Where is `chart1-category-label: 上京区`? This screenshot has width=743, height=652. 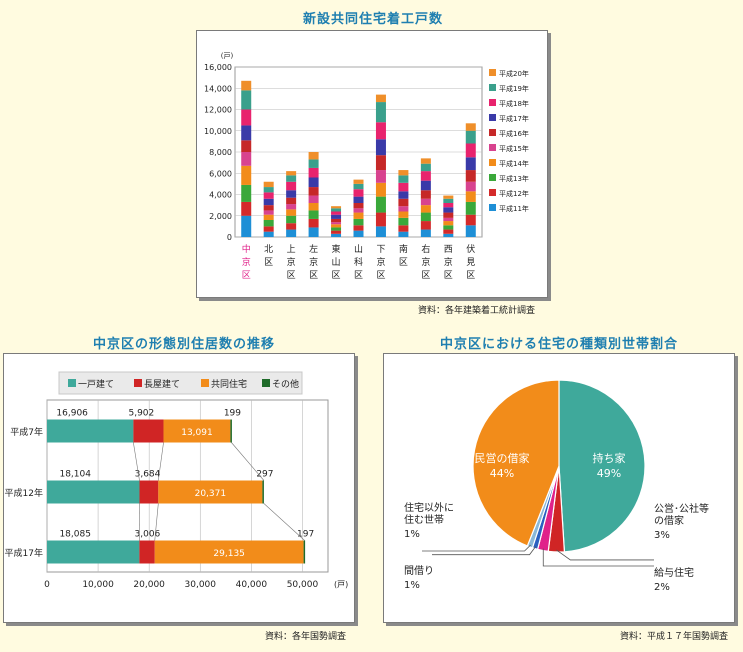 chart1-category-label: 上京区 is located at coordinates (291, 262).